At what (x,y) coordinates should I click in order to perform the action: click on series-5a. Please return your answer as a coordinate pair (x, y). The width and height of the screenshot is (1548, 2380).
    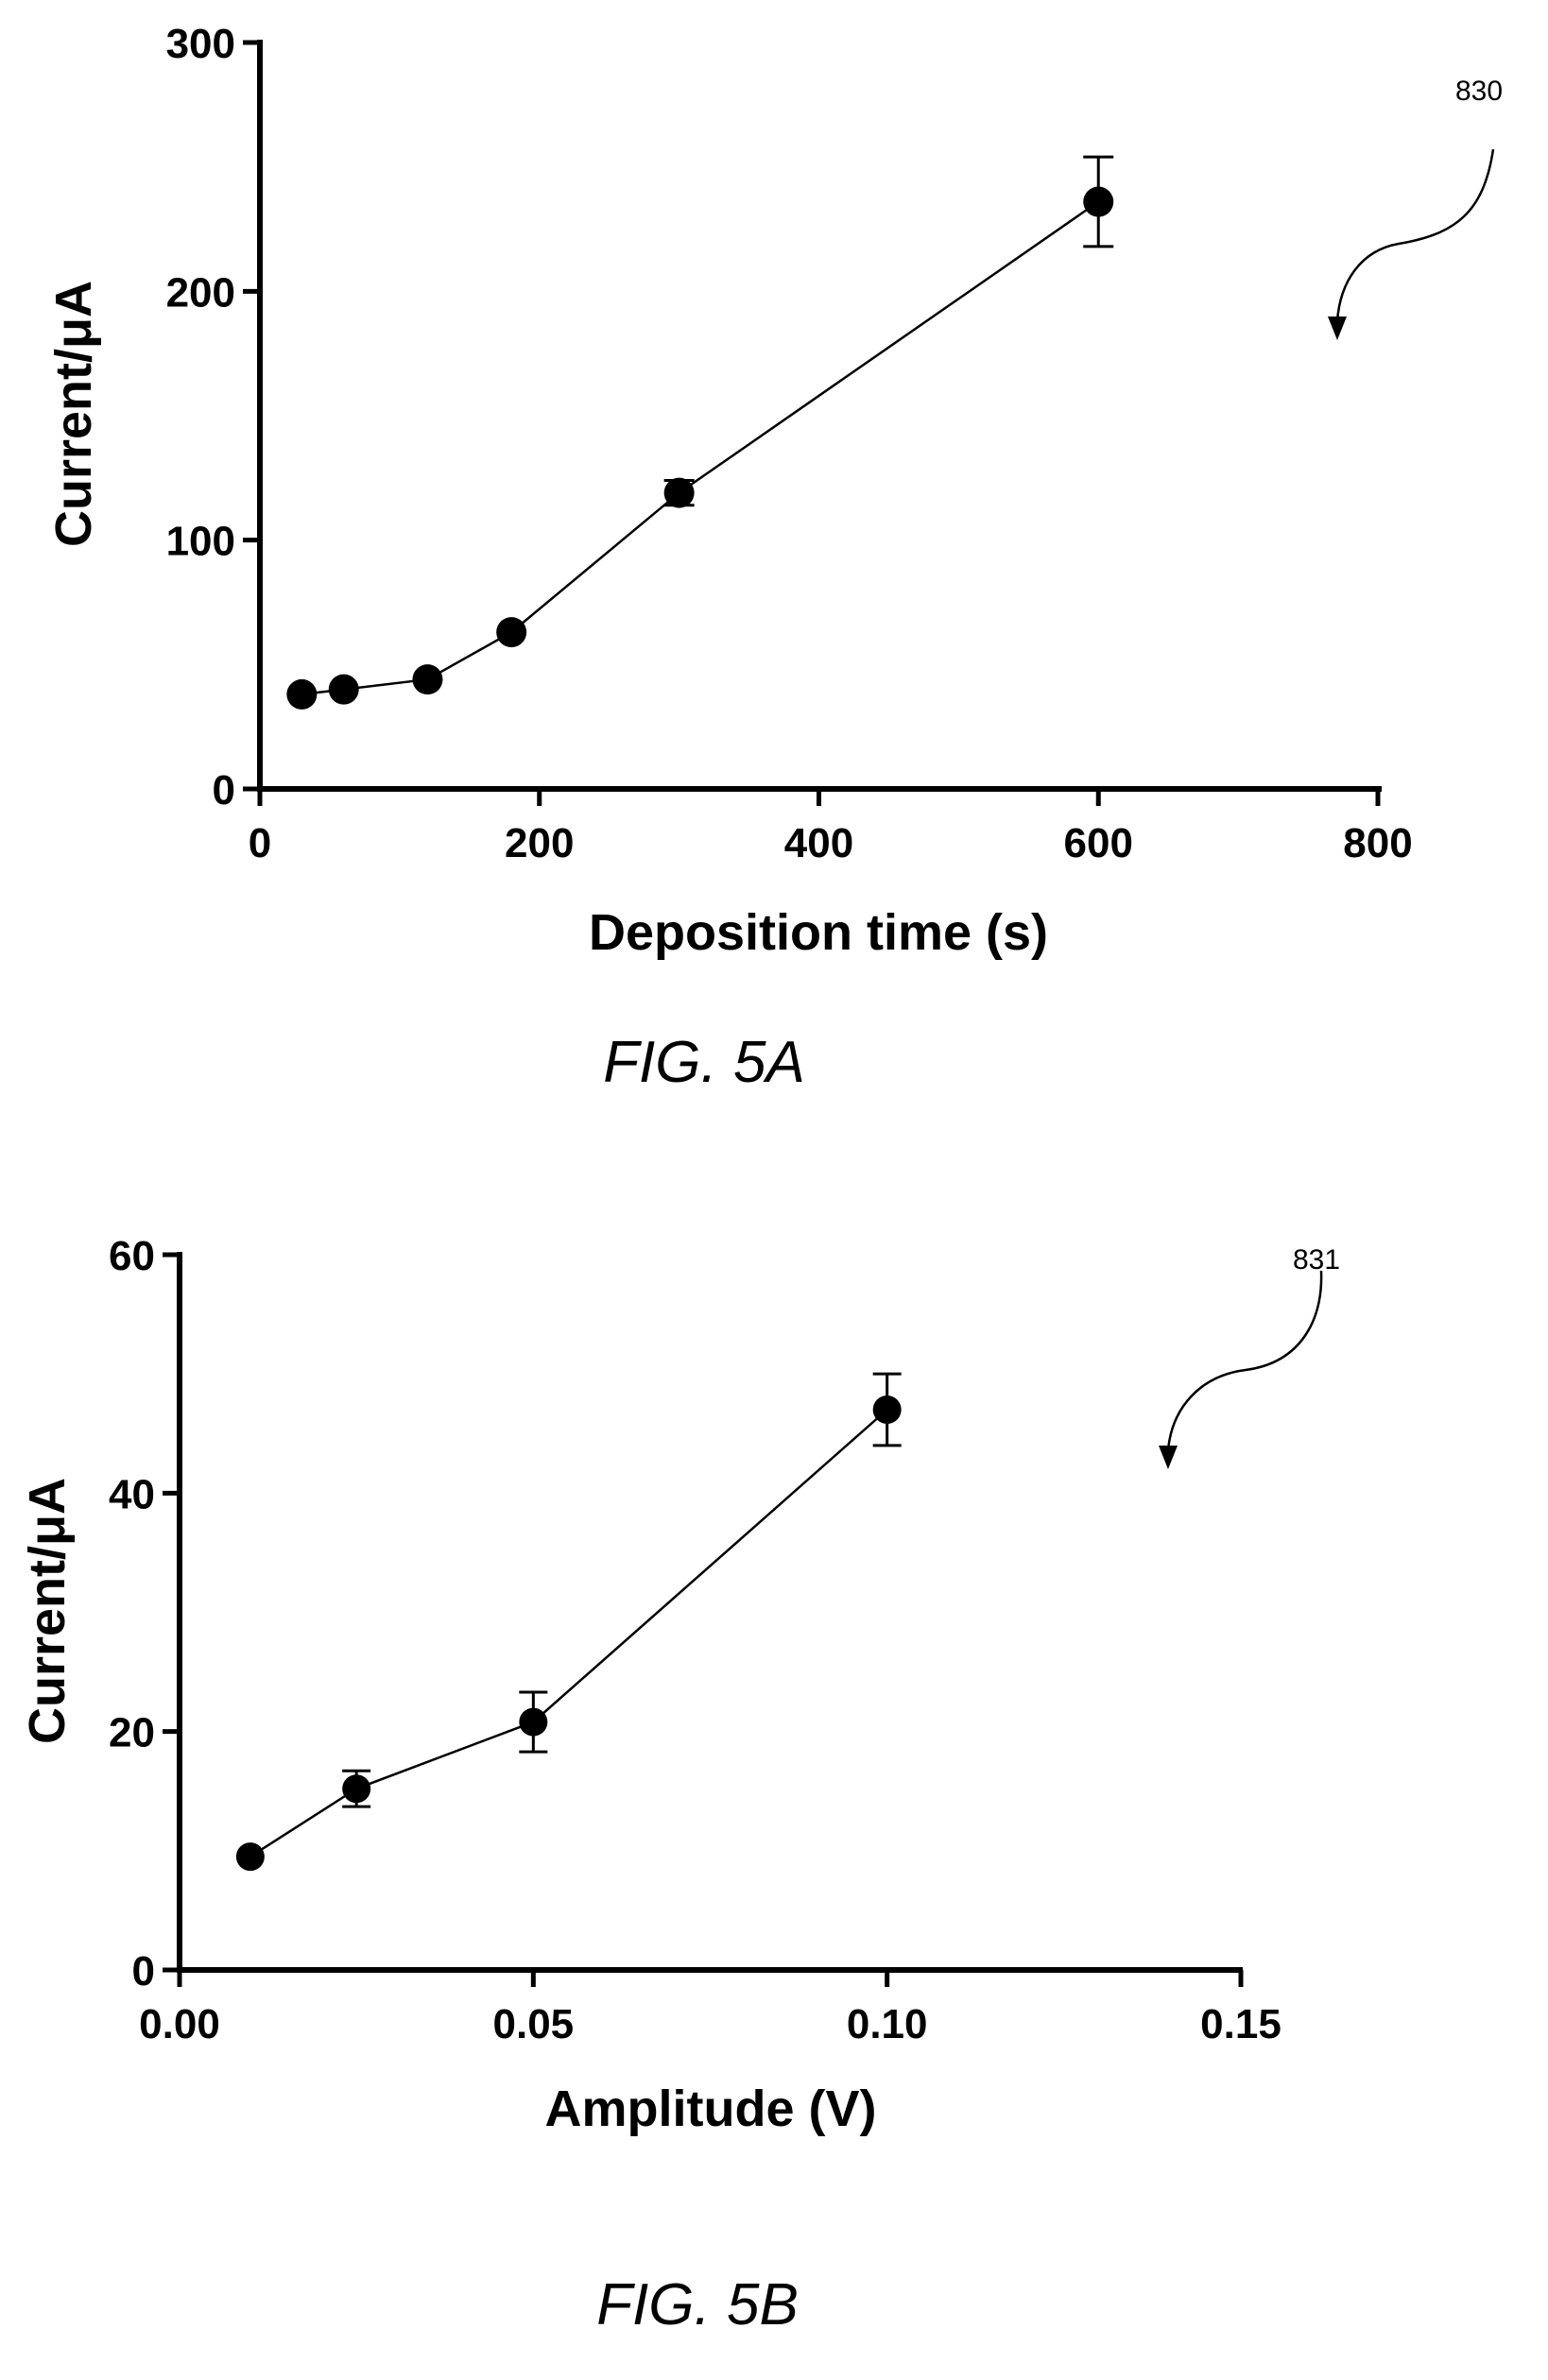
    Looking at the image, I should click on (700, 432).